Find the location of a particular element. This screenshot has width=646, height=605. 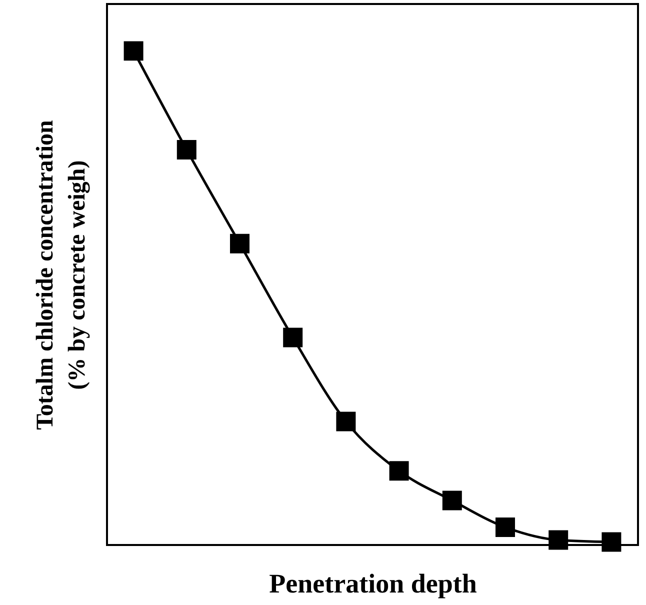

x-axis-title: Penetration depth is located at coordinates (373, 583).